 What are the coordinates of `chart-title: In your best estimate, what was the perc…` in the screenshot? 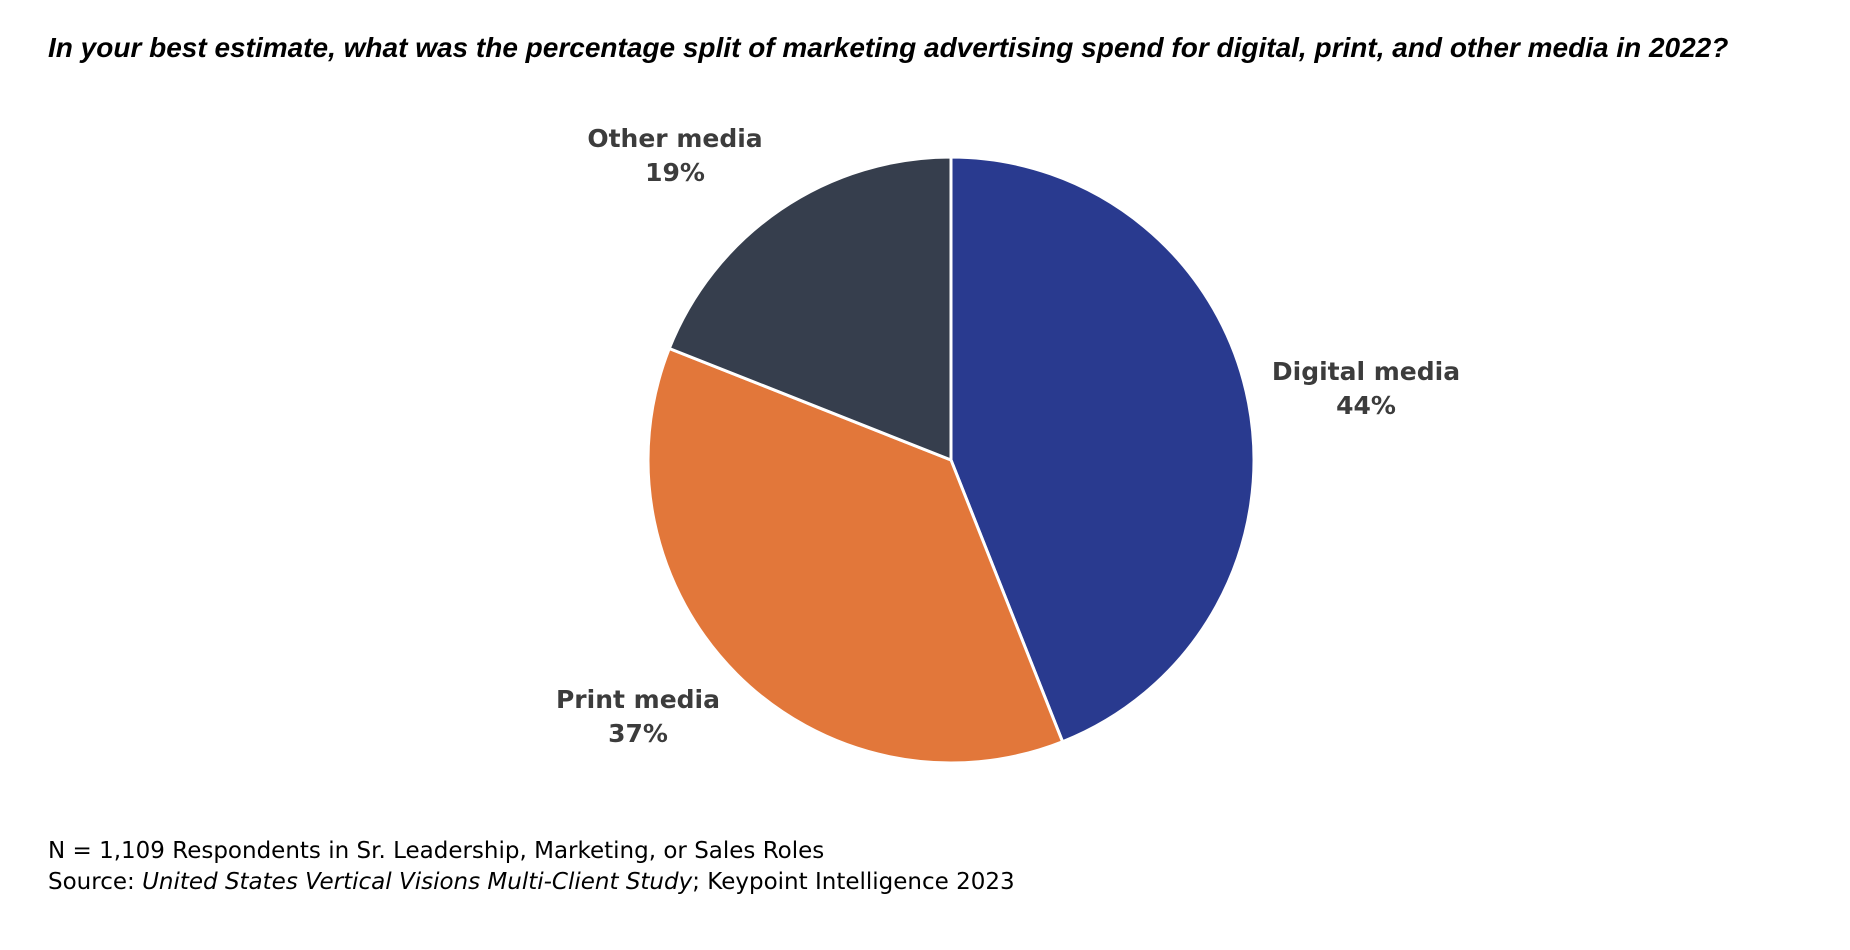 It's located at (888, 47).